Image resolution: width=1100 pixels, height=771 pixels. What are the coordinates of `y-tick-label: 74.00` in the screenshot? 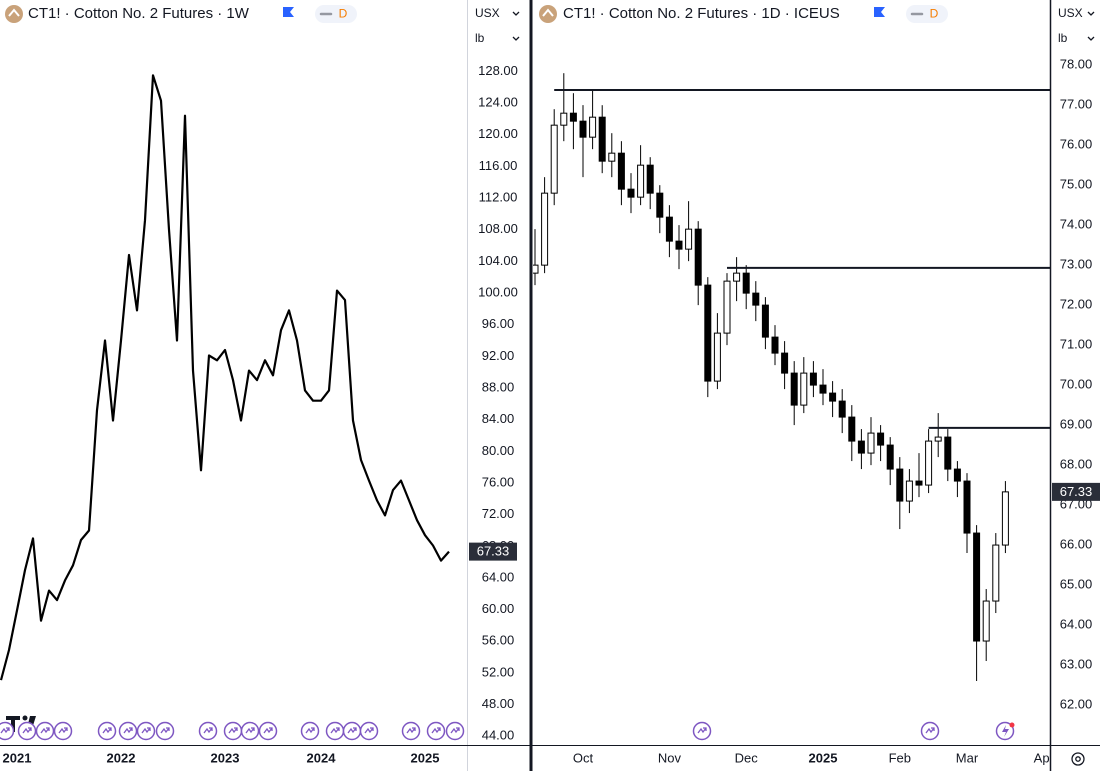 It's located at (1076, 224).